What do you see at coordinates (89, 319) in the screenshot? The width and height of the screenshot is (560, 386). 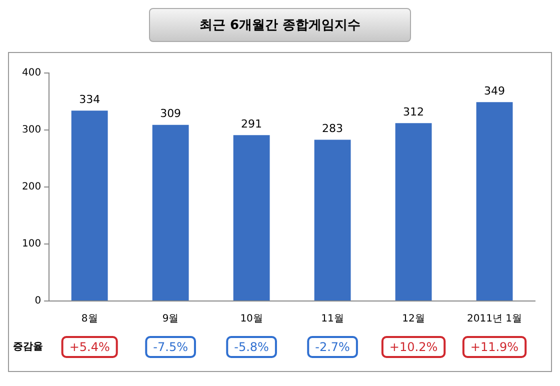 I see `x-tick-label: 8월` at bounding box center [89, 319].